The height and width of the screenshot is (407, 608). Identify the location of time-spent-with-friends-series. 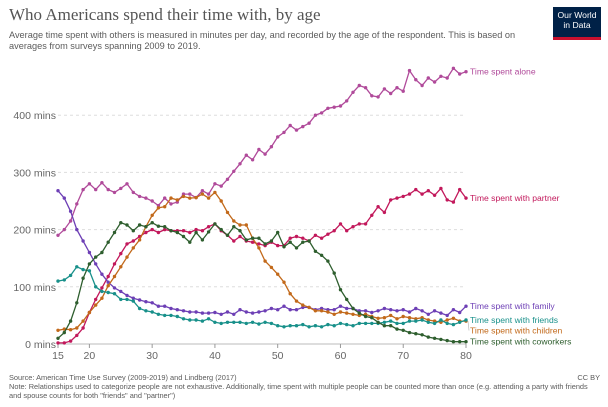
(262, 297).